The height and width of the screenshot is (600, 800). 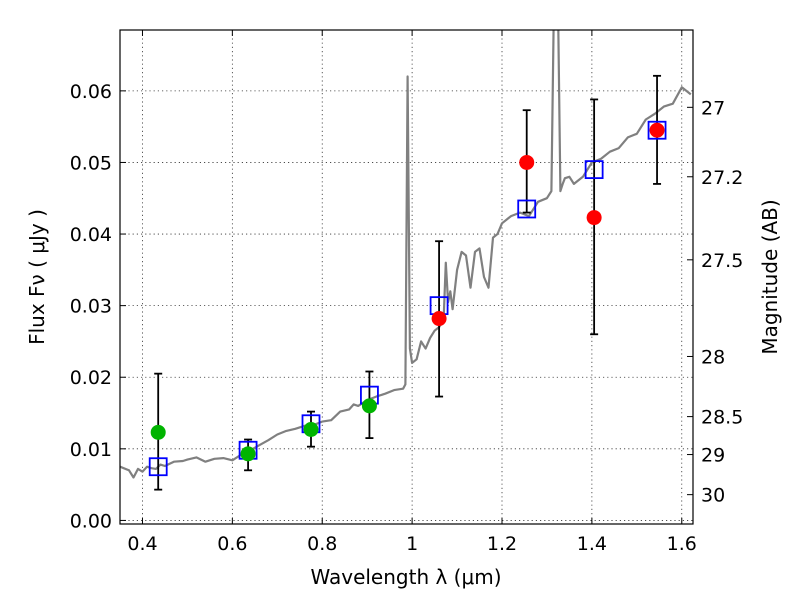 I want to click on y-tick-label: 0.01, so click(x=91, y=450).